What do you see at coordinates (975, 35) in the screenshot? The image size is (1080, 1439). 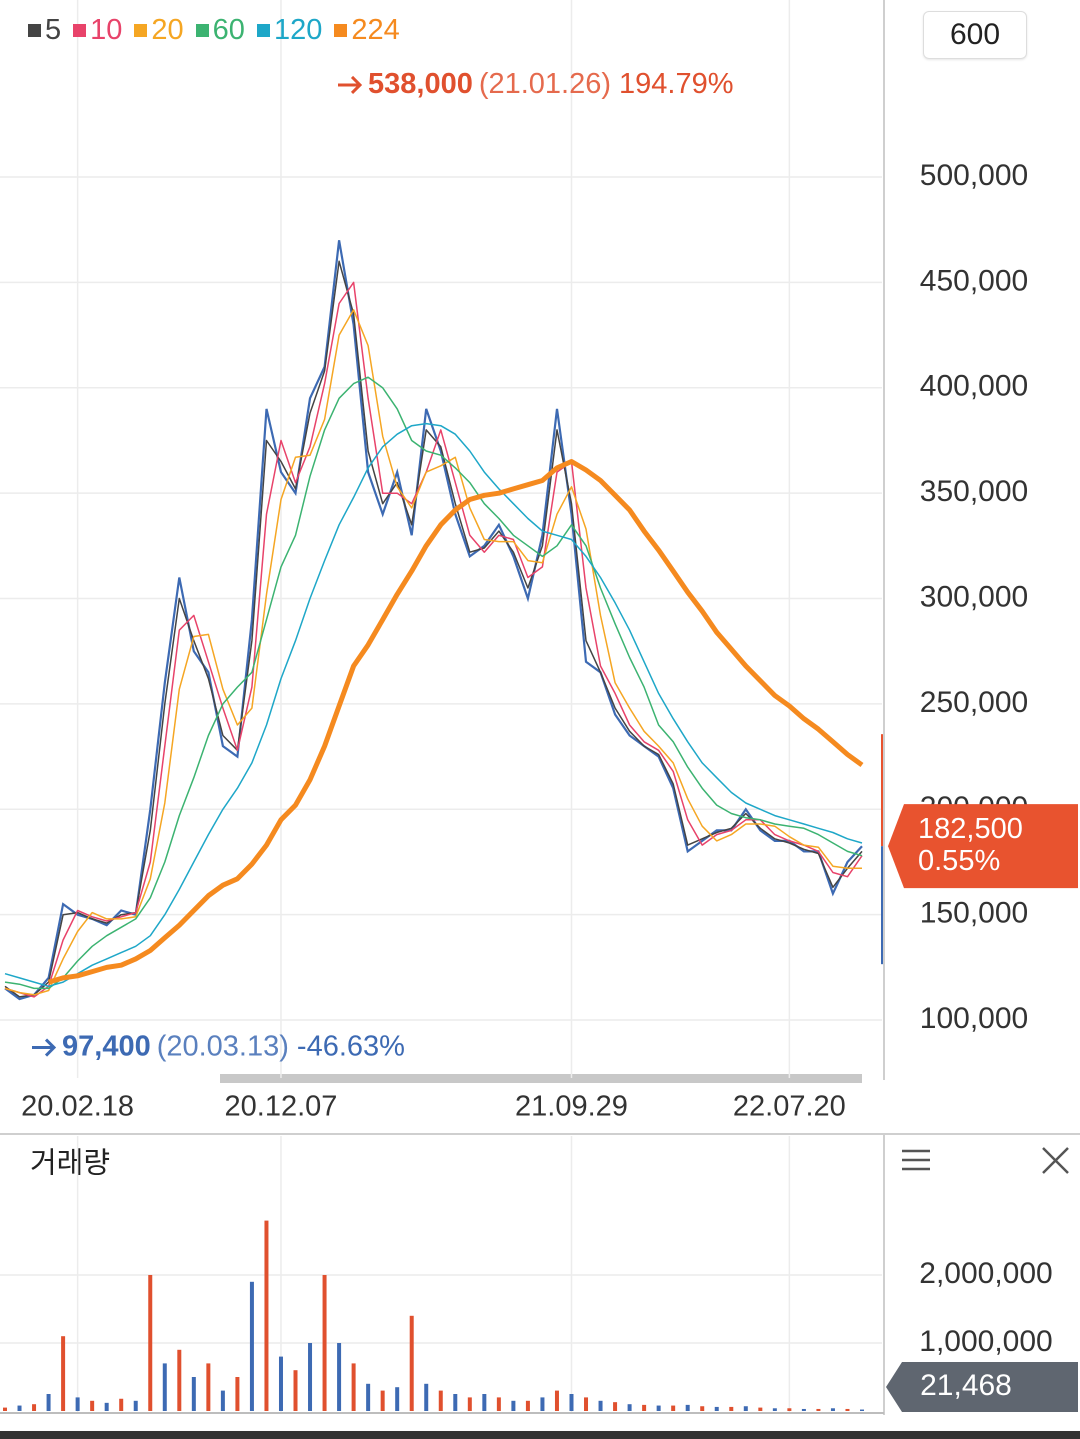 I see `period-button: 600` at bounding box center [975, 35].